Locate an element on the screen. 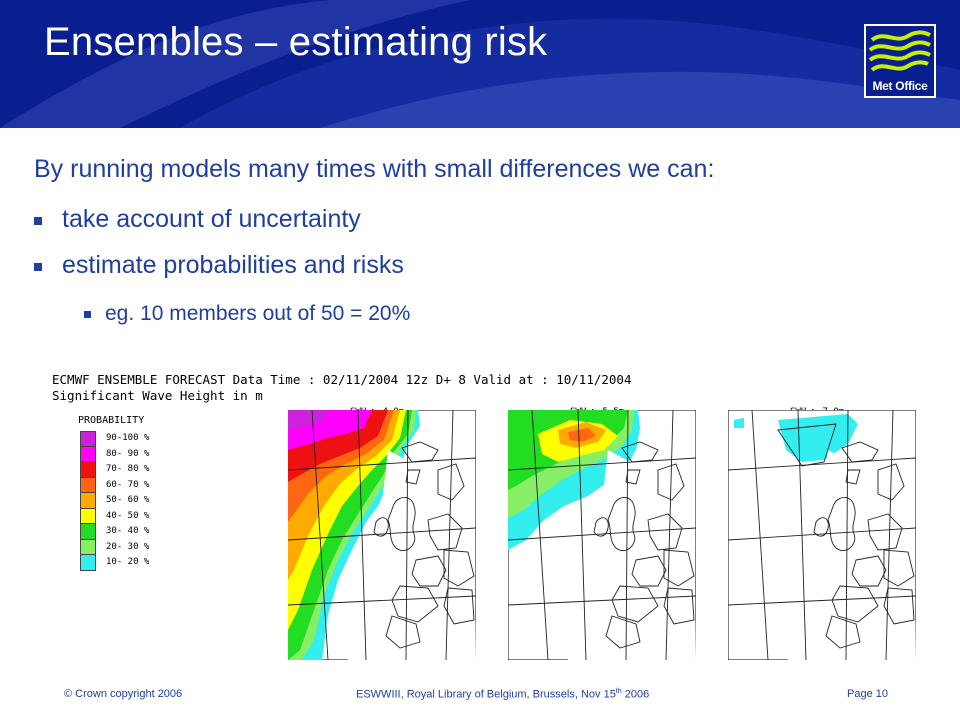 This screenshot has width=960, height=720. legend-label: 10- 20 % is located at coordinates (128, 562).